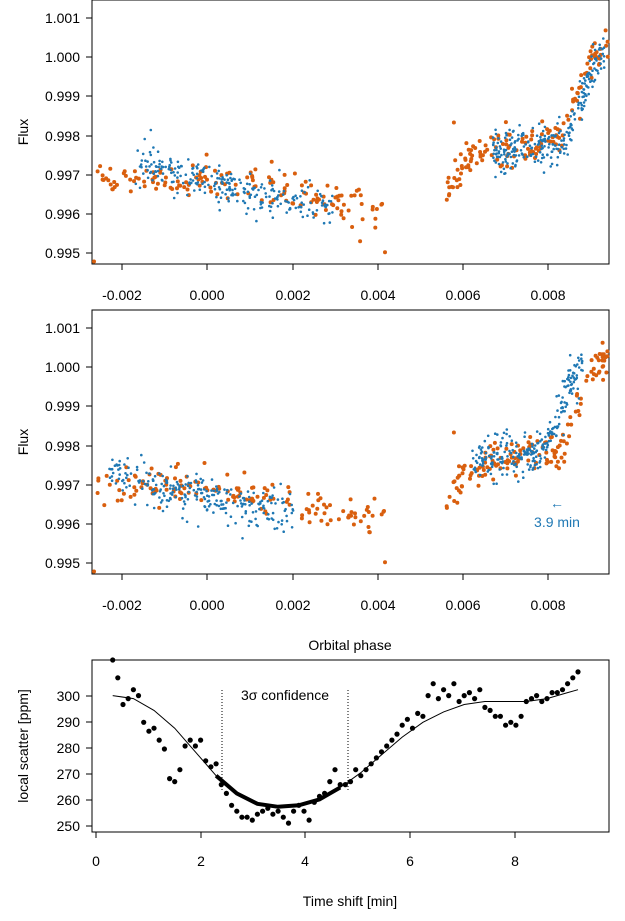 The image size is (625, 921). I want to click on ytick-label: 0.996, so click(62, 214).